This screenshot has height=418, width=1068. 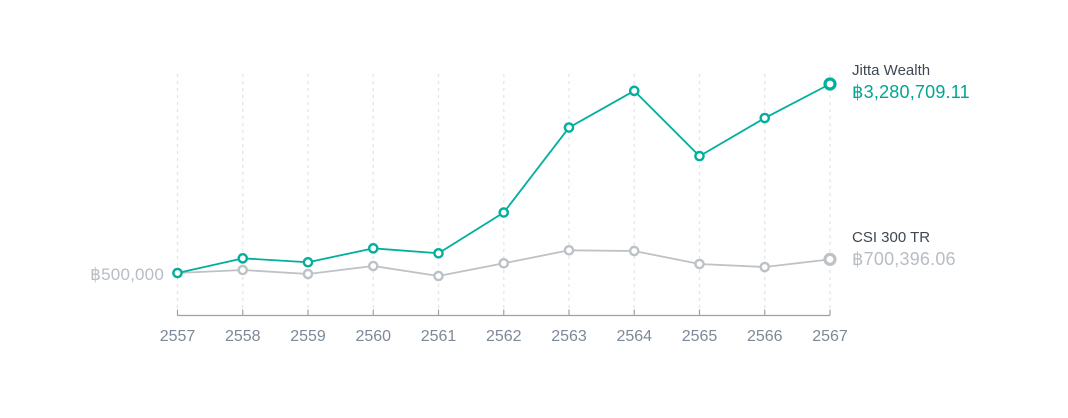 I want to click on x-axis-label: 2562, so click(x=504, y=336).